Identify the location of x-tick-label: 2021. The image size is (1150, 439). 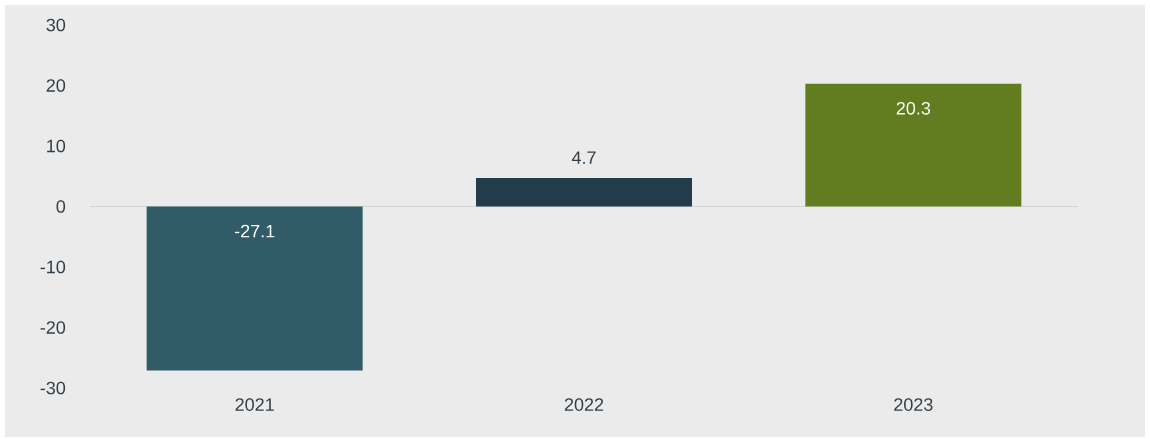
(254, 404).